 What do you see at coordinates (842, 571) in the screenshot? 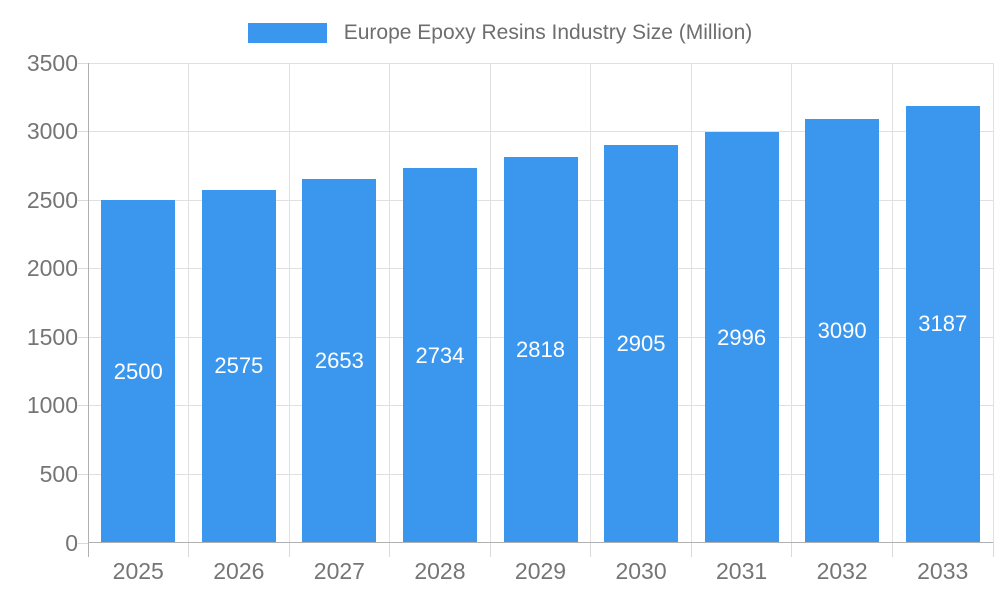
I see `x-tick-label: 2032` at bounding box center [842, 571].